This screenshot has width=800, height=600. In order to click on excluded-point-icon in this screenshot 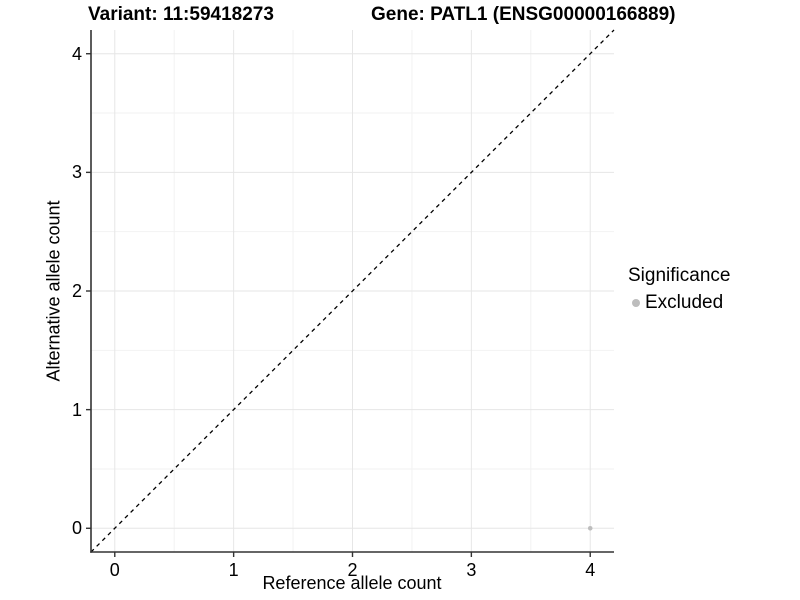, I will do `click(636, 303)`.